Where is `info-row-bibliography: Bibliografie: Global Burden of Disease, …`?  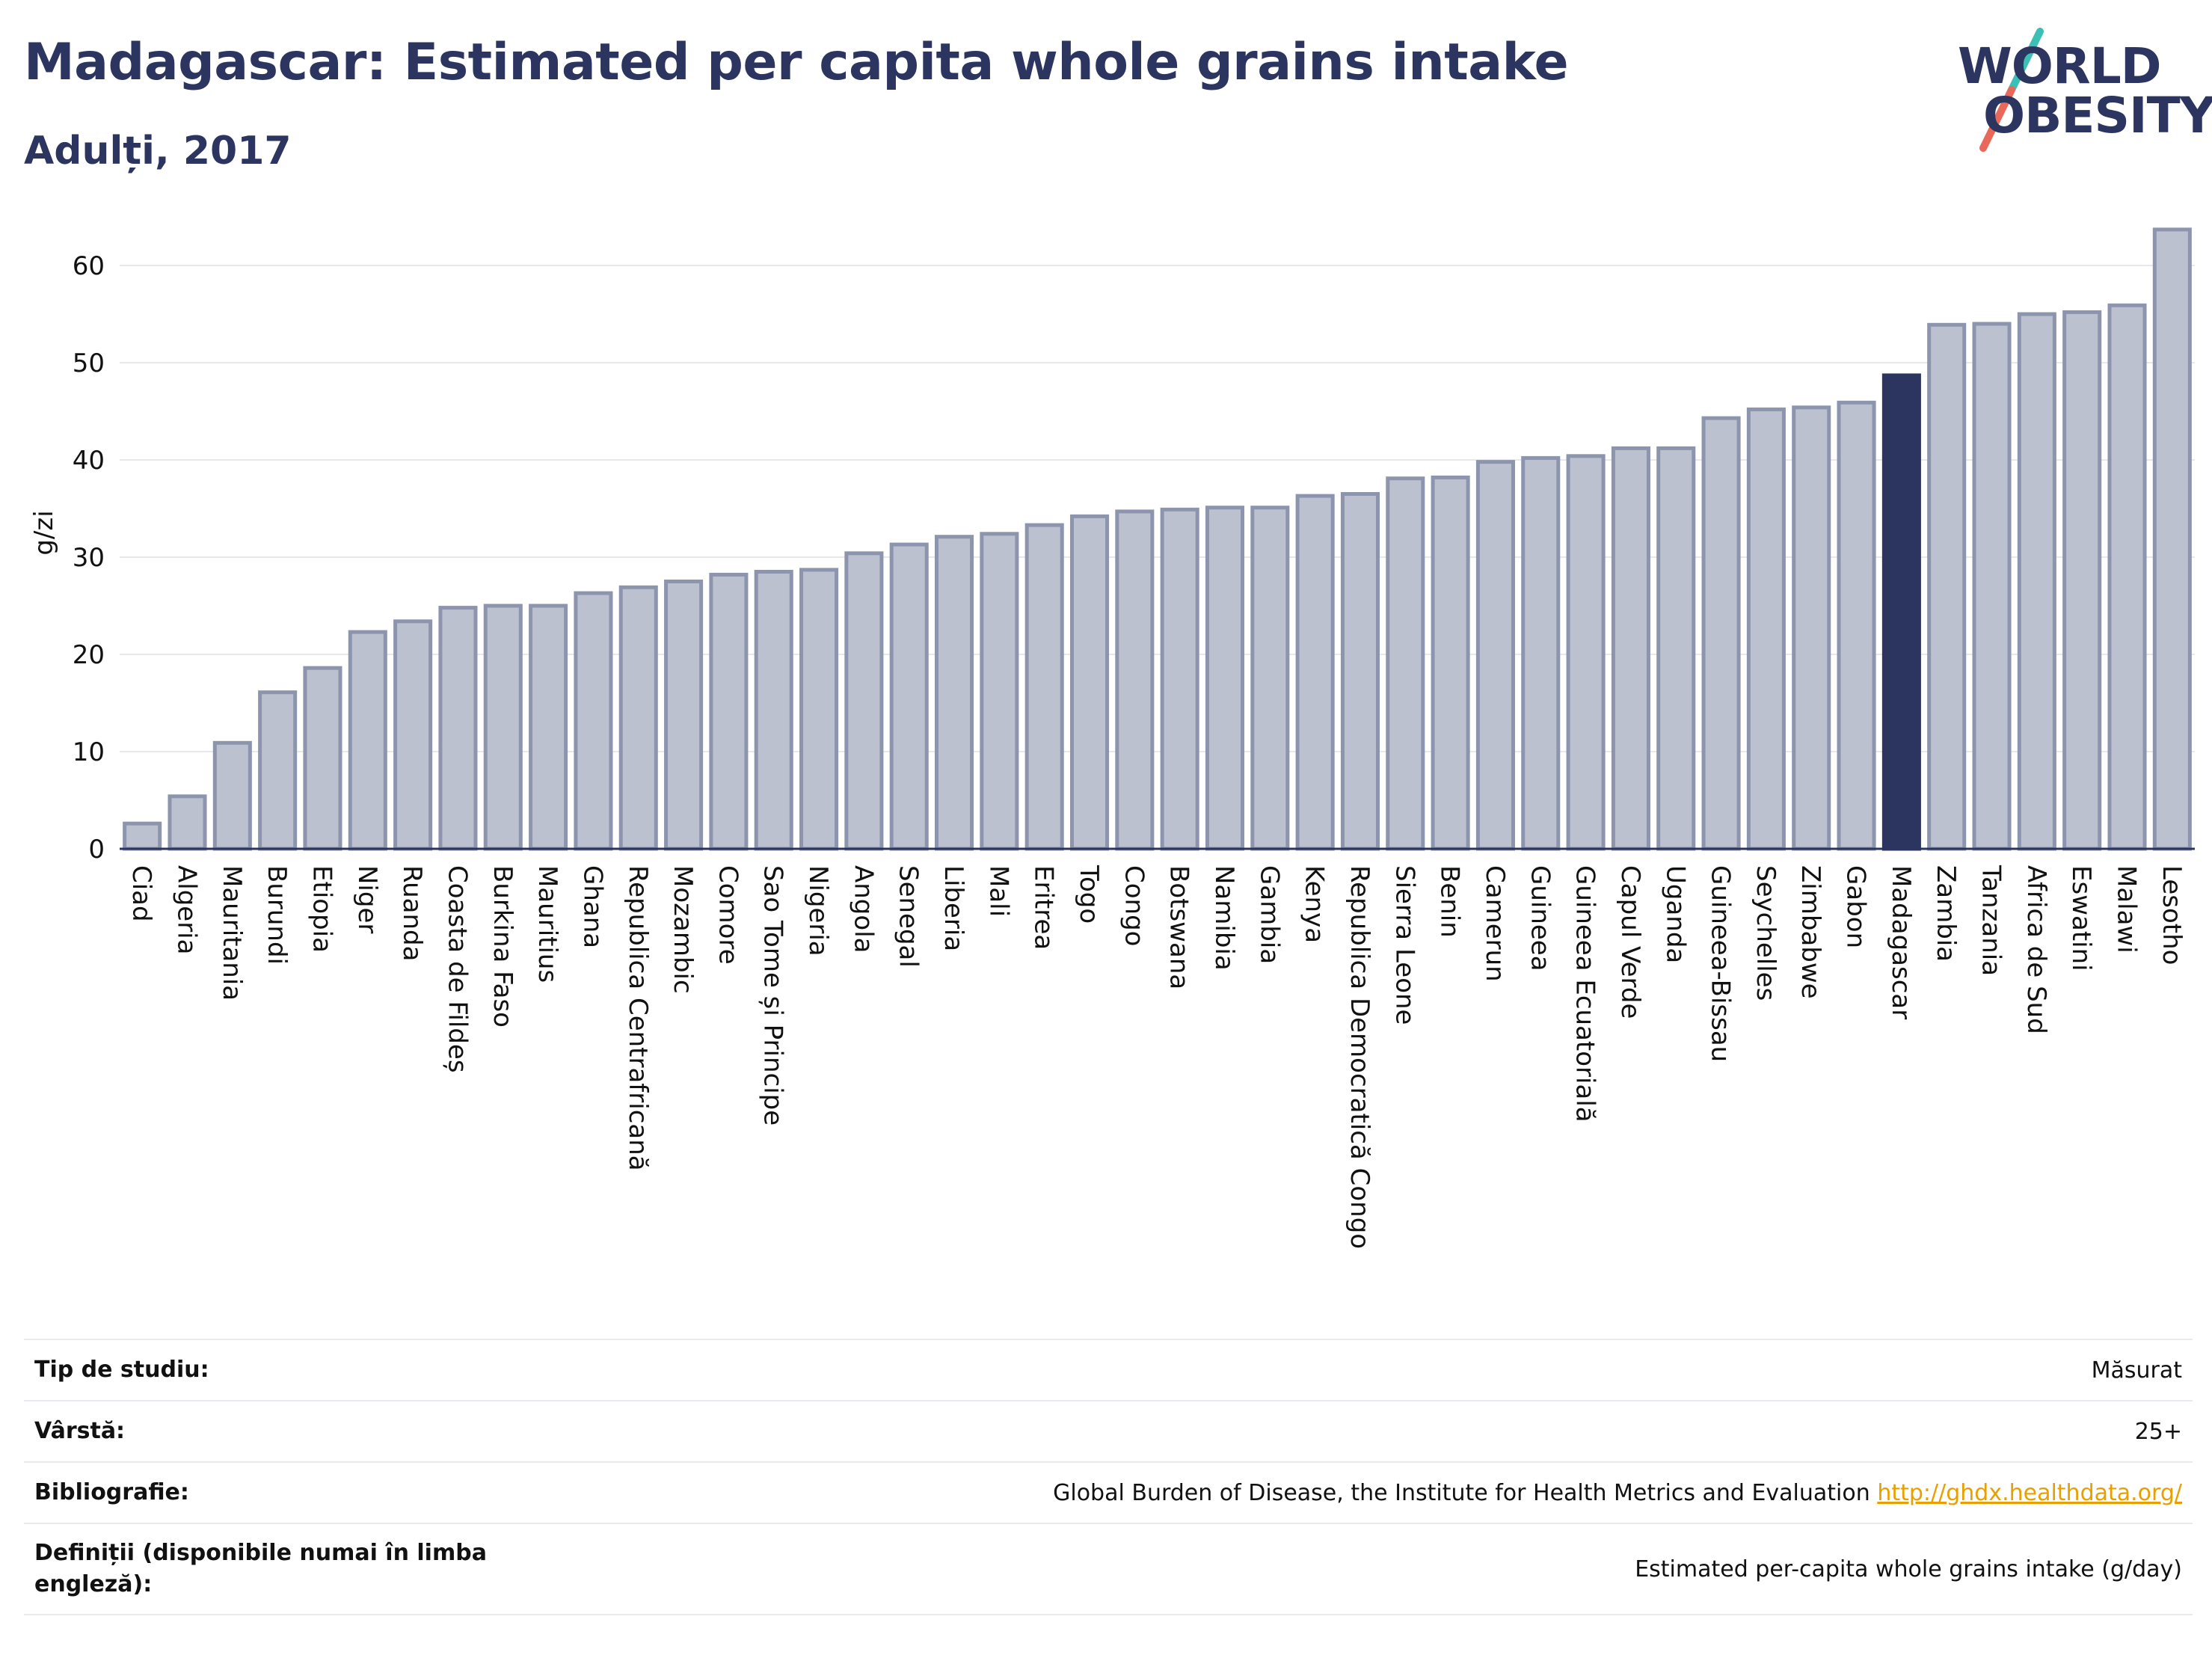
info-row-bibliography: Bibliografie: Global Burden of Disease, … is located at coordinates (1108, 1492).